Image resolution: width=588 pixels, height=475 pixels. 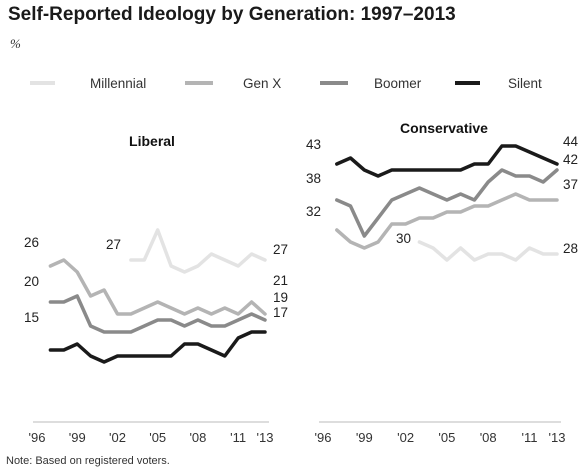 I want to click on unit-label: %, so click(x=15, y=43).